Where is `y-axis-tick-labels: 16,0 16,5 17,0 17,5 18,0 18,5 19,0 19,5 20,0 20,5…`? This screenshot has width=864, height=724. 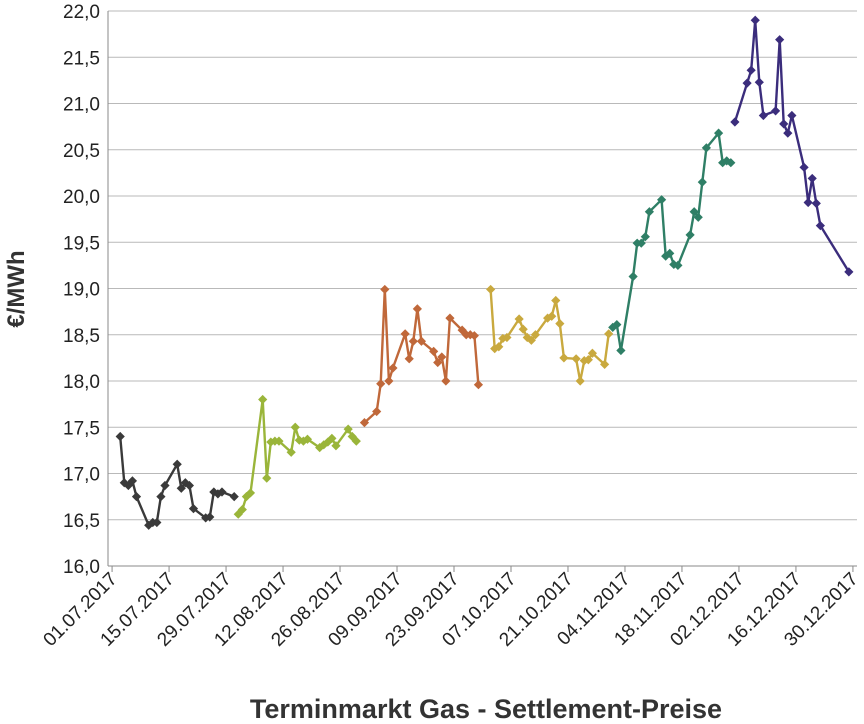
y-axis-tick-labels: 16,0 16,5 17,0 17,5 18,0 18,5 19,0 19,5 20,0 20,5… is located at coordinates (81, 290).